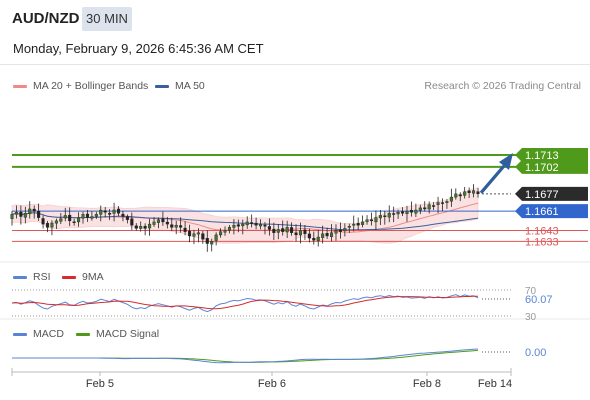 The height and width of the screenshot is (400, 590). What do you see at coordinates (542, 212) in the screenshot?
I see `level-label-1.1661: 1.1661` at bounding box center [542, 212].